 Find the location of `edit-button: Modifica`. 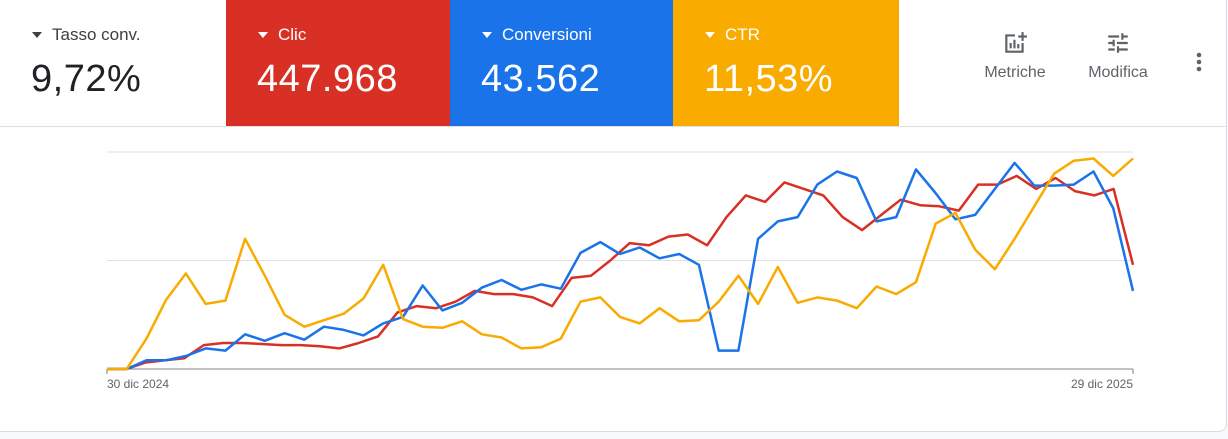

edit-button: Modifica is located at coordinates (1118, 56).